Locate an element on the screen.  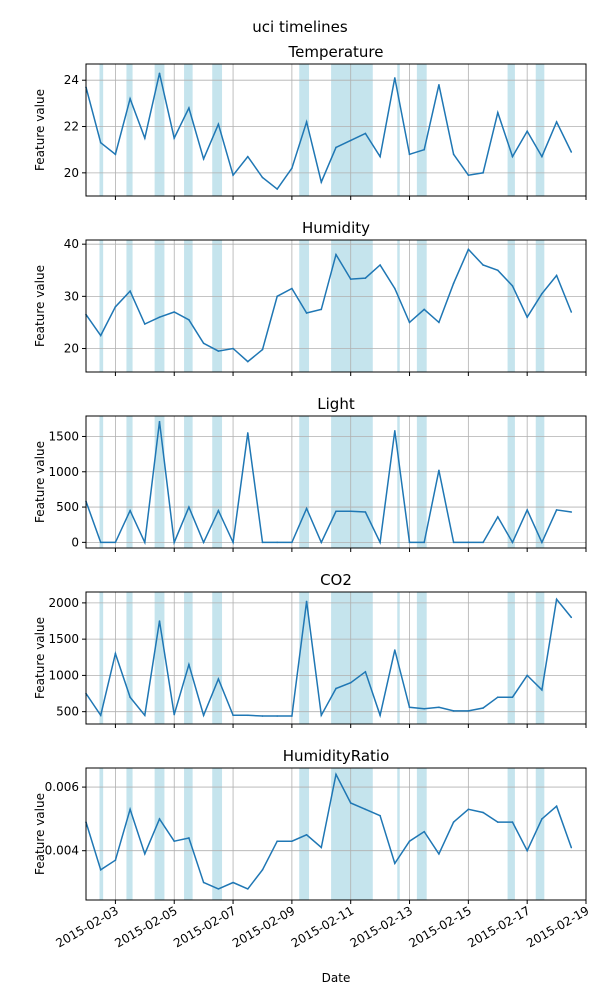
y-tick-label: 20 is located at coordinates (71, 349).